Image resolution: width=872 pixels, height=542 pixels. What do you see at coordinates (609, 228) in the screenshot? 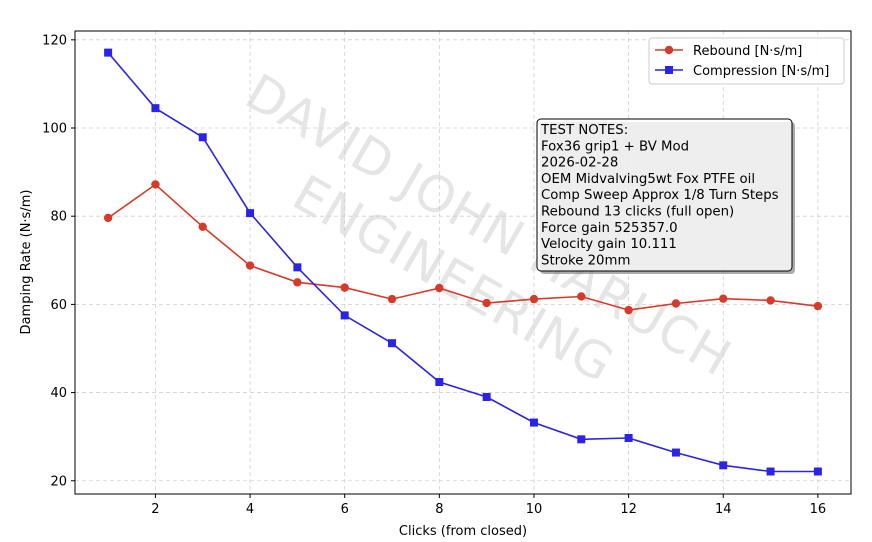
I see `test-notes-line: Force gain 525357.0` at bounding box center [609, 228].